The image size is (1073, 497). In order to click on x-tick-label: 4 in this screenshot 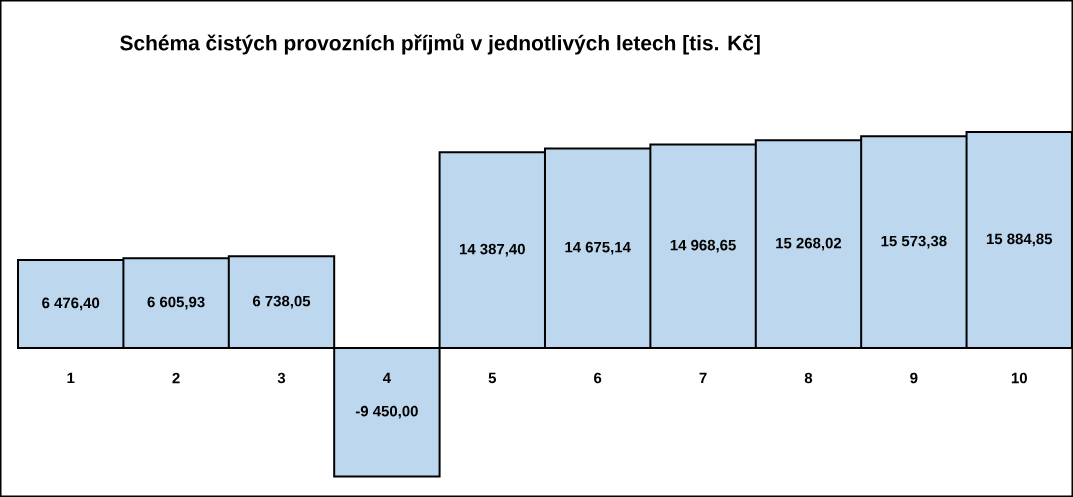, I will do `click(386, 378)`.